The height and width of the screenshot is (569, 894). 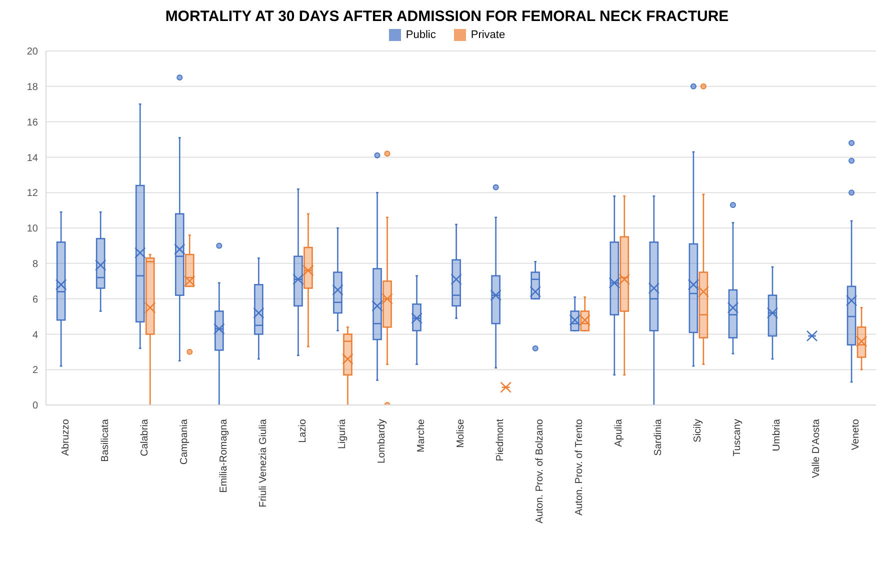 I want to click on x-tick-label: Sicily, so click(x=698, y=430).